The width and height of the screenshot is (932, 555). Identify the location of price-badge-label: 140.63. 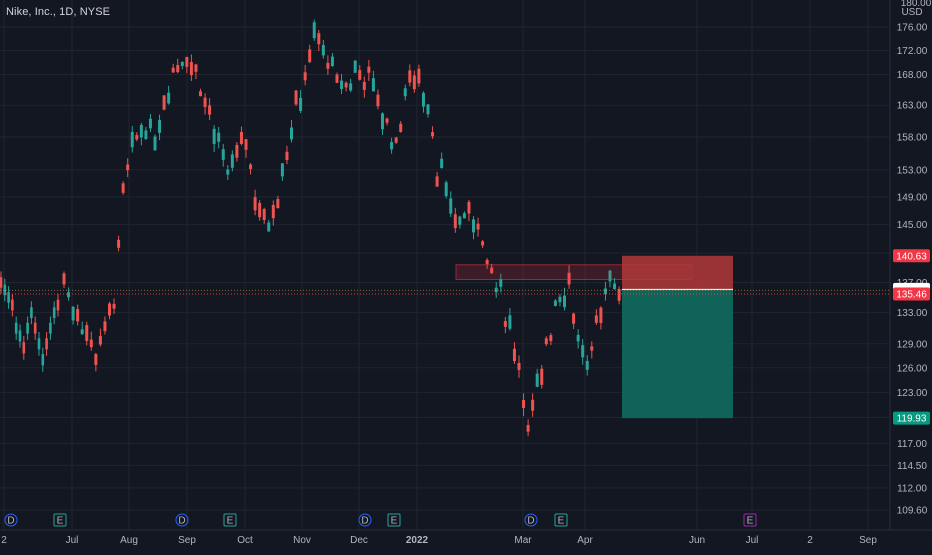
(911, 256).